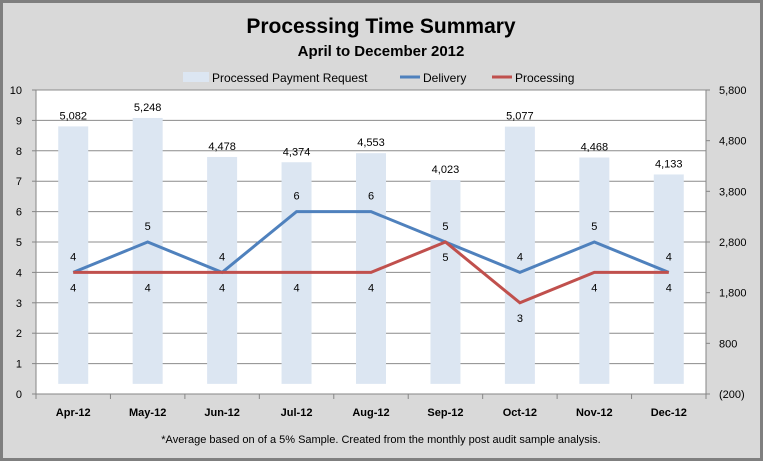  What do you see at coordinates (19, 304) in the screenshot?
I see `left-tick-label: 3` at bounding box center [19, 304].